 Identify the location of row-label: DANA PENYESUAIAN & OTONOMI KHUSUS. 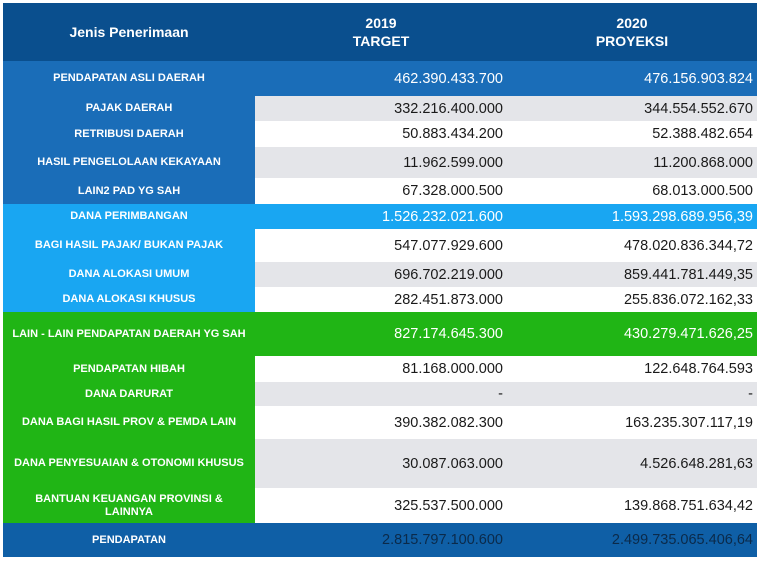
(129, 463).